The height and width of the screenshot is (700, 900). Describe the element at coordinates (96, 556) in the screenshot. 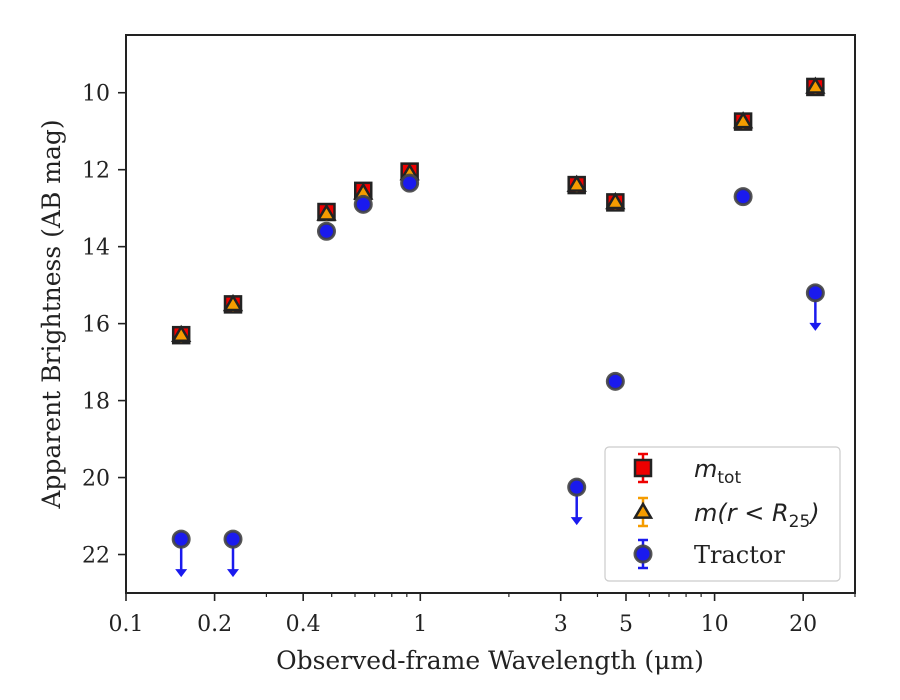

I see `y-tick-label: 22` at that location.